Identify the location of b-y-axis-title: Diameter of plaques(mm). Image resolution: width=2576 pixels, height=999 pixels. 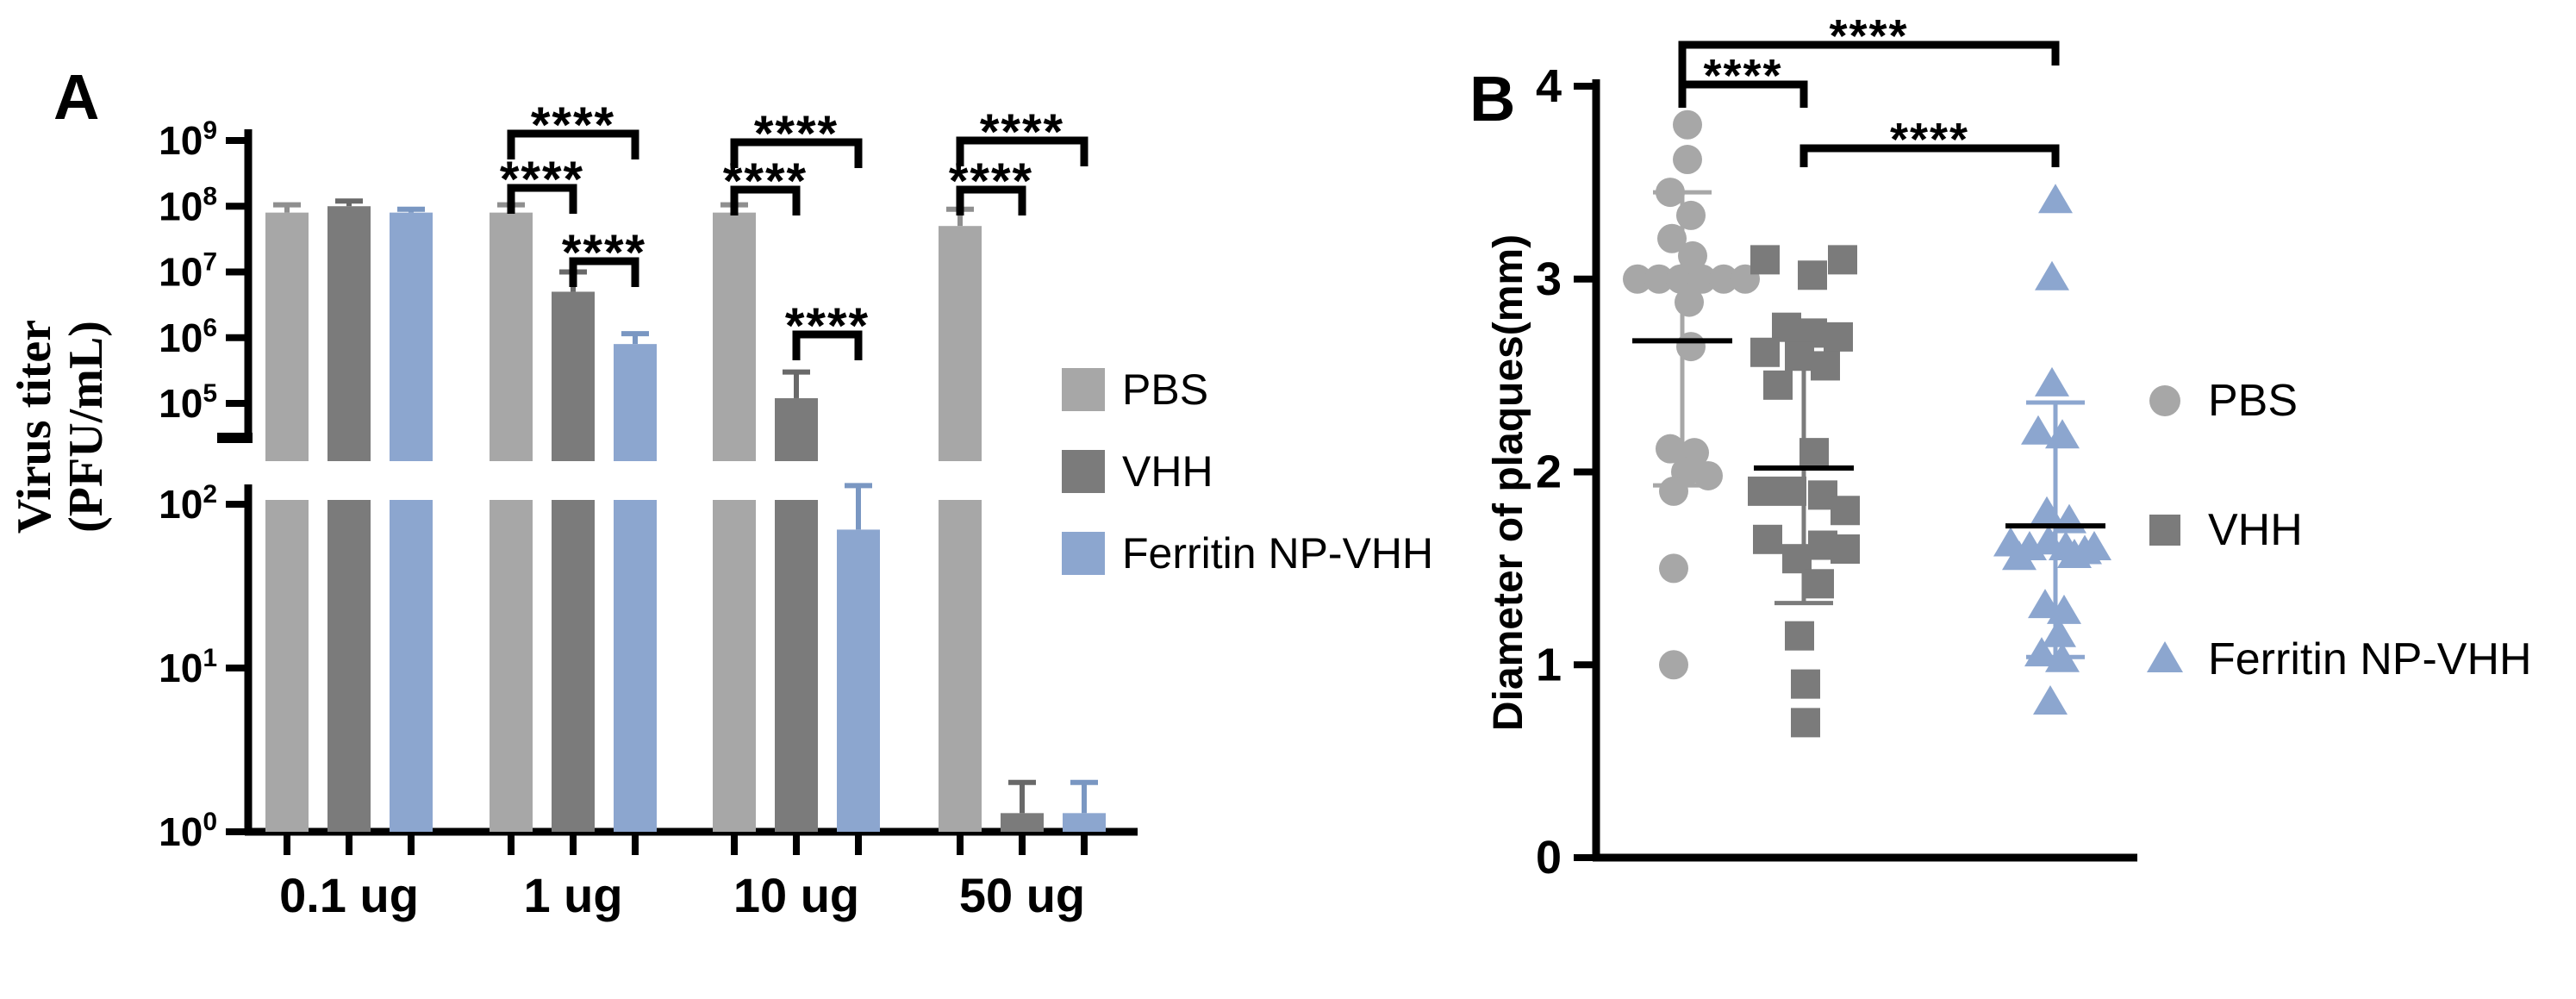
(1508, 482).